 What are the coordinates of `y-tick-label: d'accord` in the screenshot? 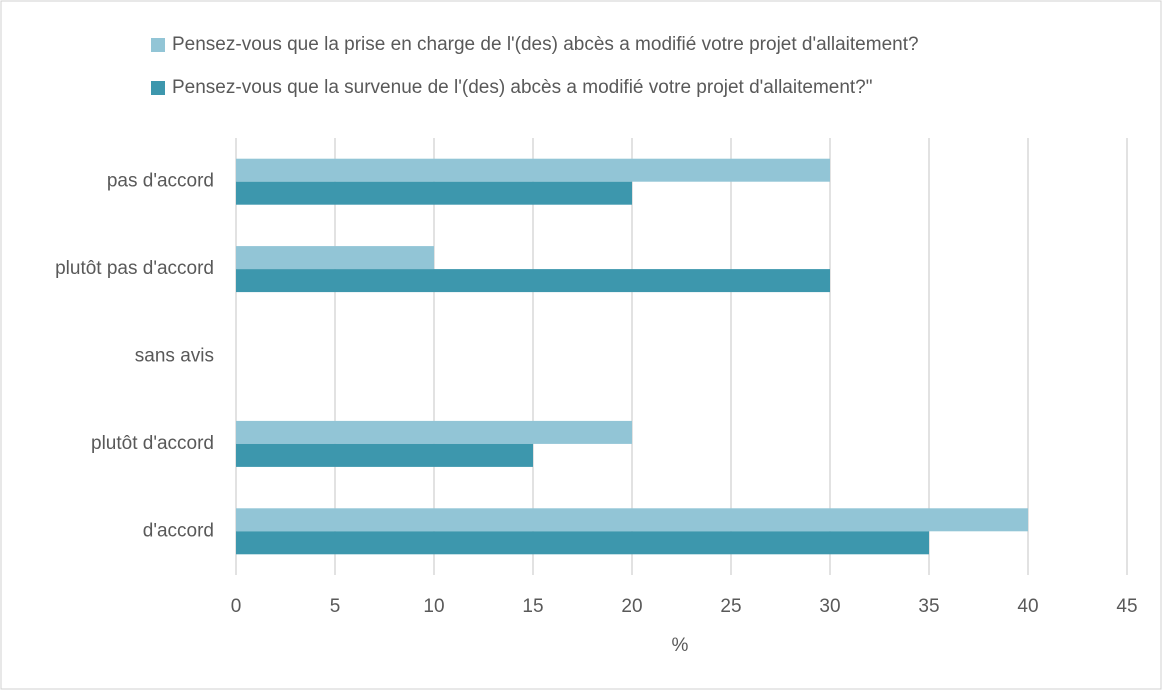 It's located at (178, 530).